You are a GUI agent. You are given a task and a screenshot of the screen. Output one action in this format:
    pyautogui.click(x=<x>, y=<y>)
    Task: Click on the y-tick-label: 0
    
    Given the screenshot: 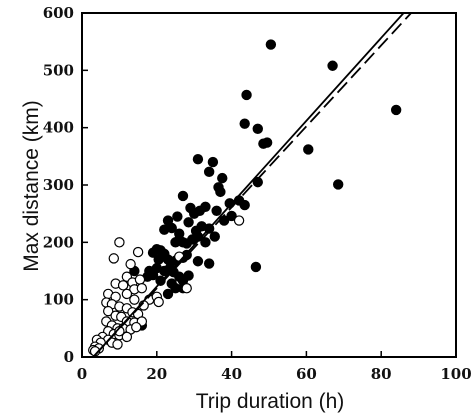 What is the action you would take?
    pyautogui.click(x=69, y=357)
    